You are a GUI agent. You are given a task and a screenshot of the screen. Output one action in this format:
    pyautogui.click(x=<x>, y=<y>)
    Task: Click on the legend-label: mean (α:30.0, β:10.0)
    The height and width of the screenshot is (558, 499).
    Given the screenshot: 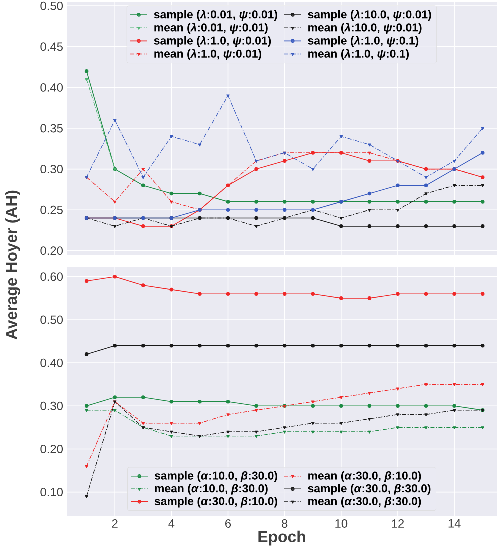 What is the action you would take?
    pyautogui.click(x=365, y=476)
    